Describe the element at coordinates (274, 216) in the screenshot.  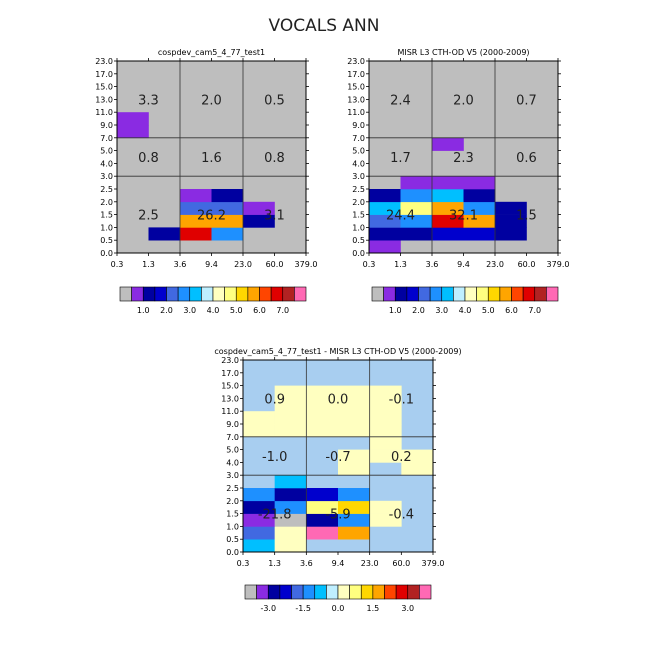
I see `group-total: 3.1` at that location.